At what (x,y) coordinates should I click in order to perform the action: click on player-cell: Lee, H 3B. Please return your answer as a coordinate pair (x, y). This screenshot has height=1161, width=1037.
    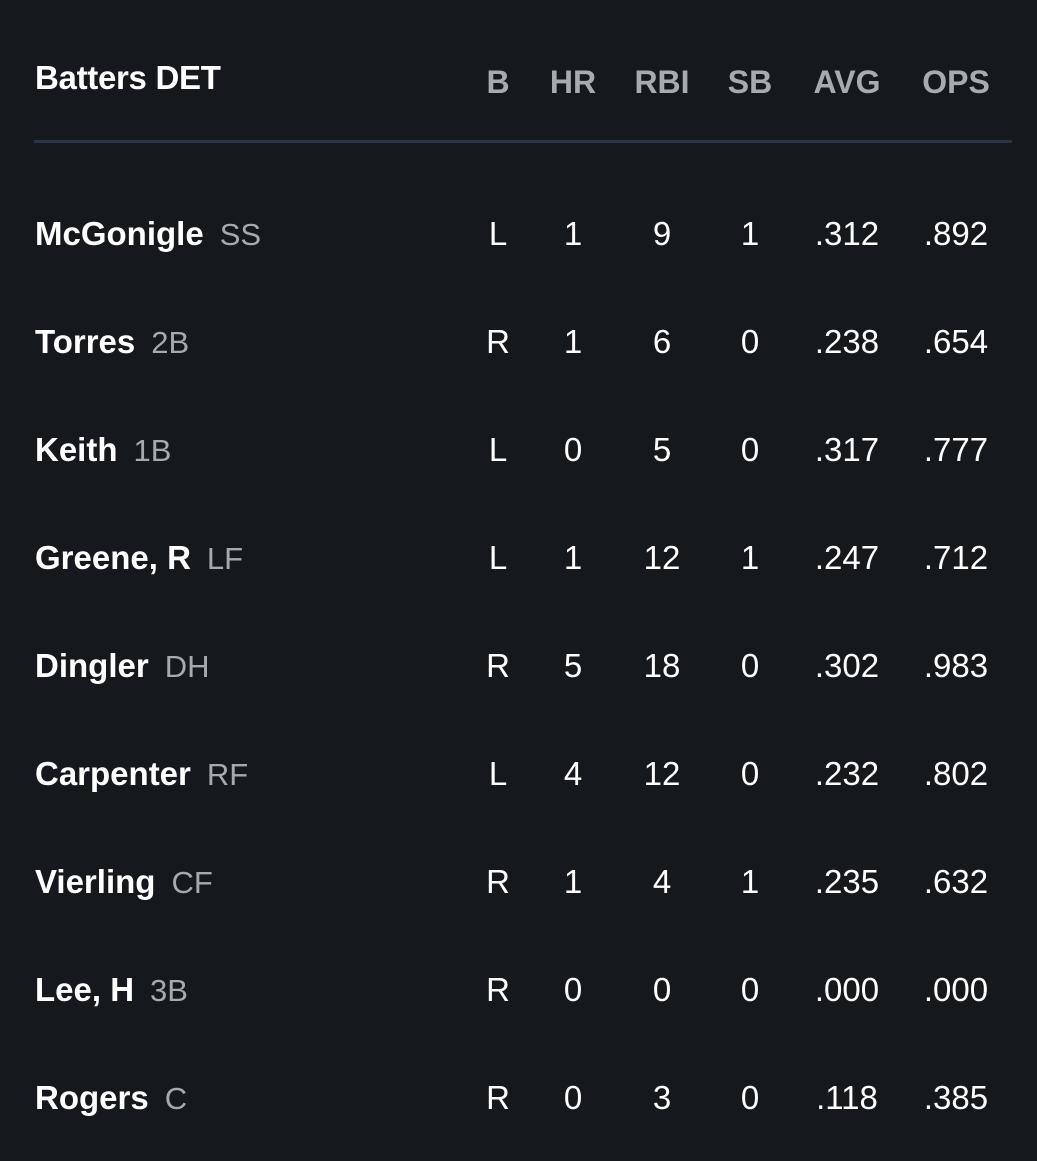
    Looking at the image, I should click on (111, 993).